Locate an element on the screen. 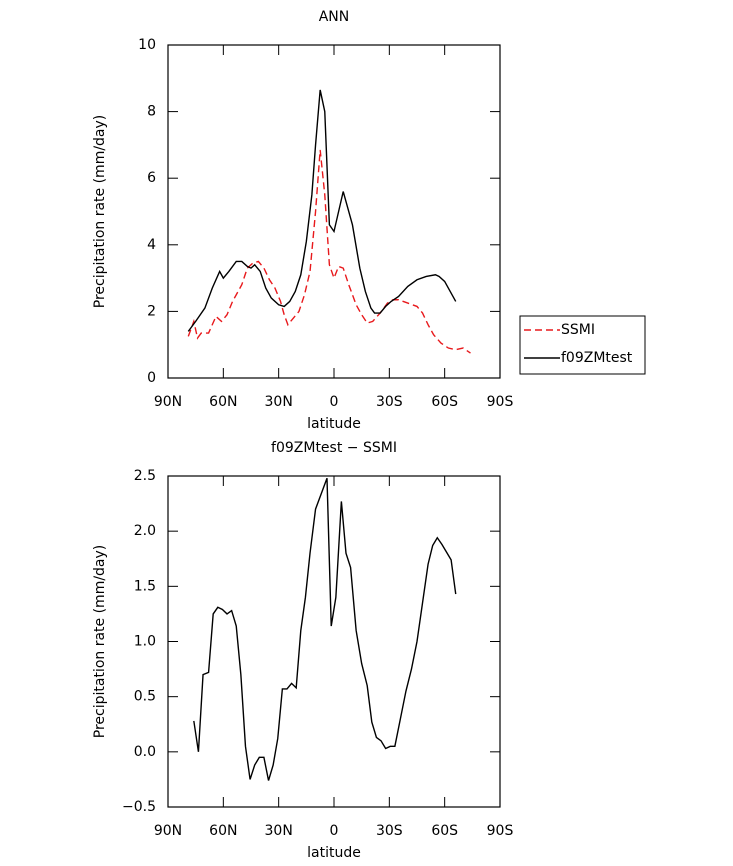 Image resolution: width=733 pixels, height=866 pixels. legend-label: f09ZMtest is located at coordinates (597, 358).